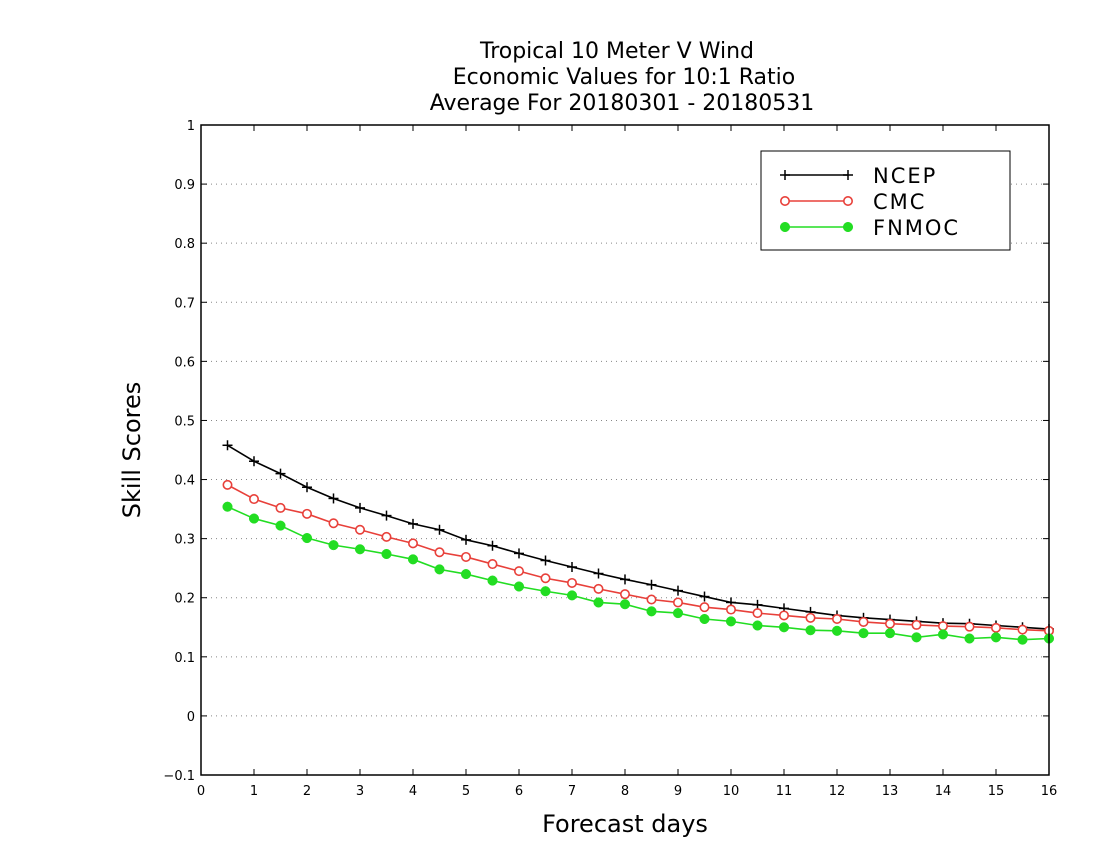 Image resolution: width=1100 pixels, height=854 pixels. I want to click on x-tick-label: 5, so click(466, 791).